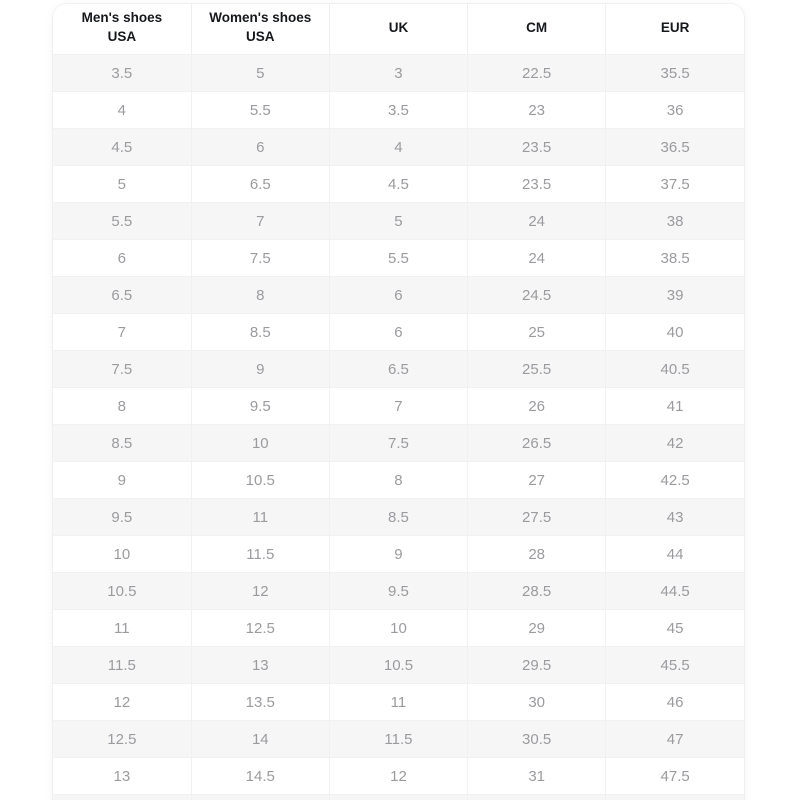 This screenshot has width=800, height=800. I want to click on cell-eur: 44, so click(674, 554).